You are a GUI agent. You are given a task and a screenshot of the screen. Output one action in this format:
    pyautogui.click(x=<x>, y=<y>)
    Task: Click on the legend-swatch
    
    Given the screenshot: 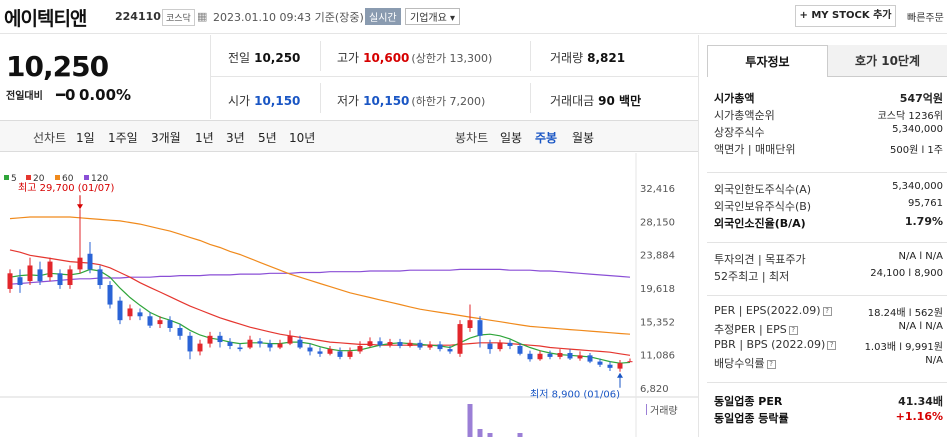 What is the action you would take?
    pyautogui.click(x=6, y=177)
    